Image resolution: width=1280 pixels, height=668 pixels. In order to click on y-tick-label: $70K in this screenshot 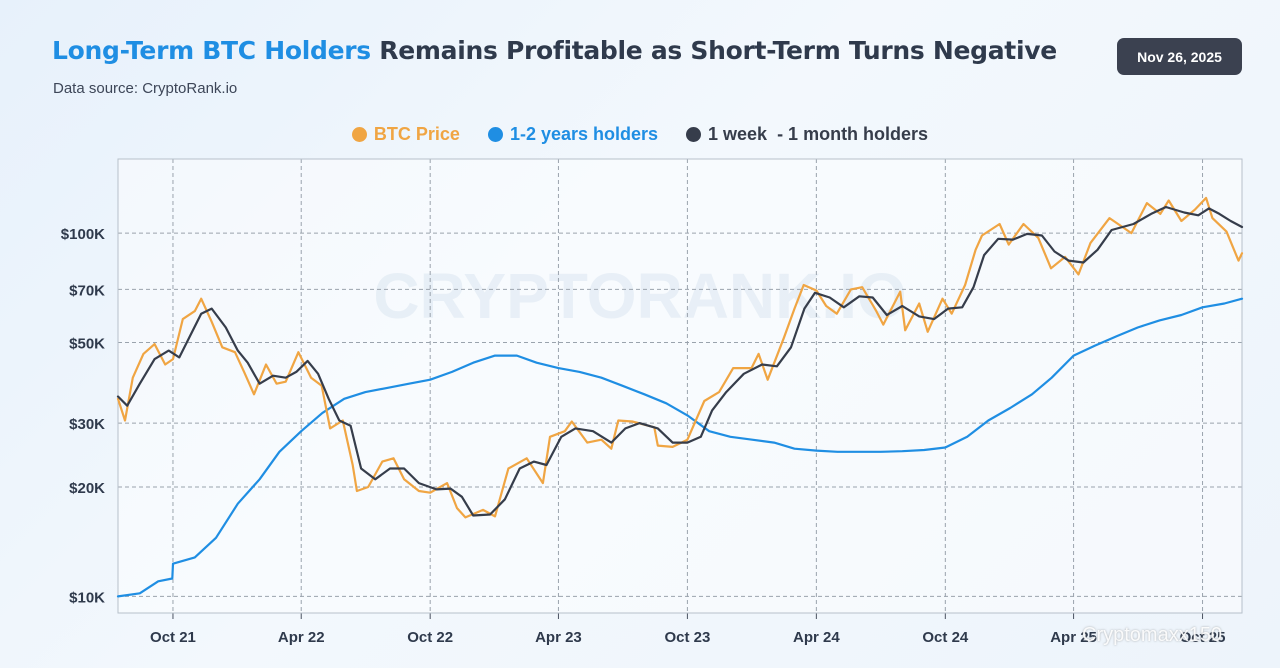, I will do `click(87, 290)`.